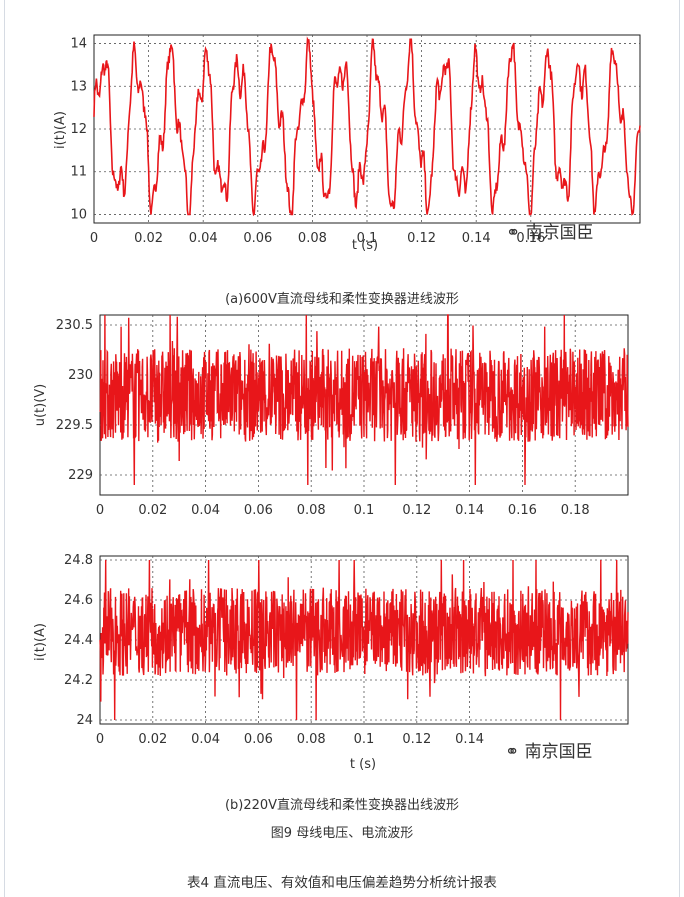 Image resolution: width=684 pixels, height=897 pixels. I want to click on x-tick-labels: 0 0.02 0.04 0.06 0.08 0.1 0.12 0.14 0.16 0.18, so click(343, 510).